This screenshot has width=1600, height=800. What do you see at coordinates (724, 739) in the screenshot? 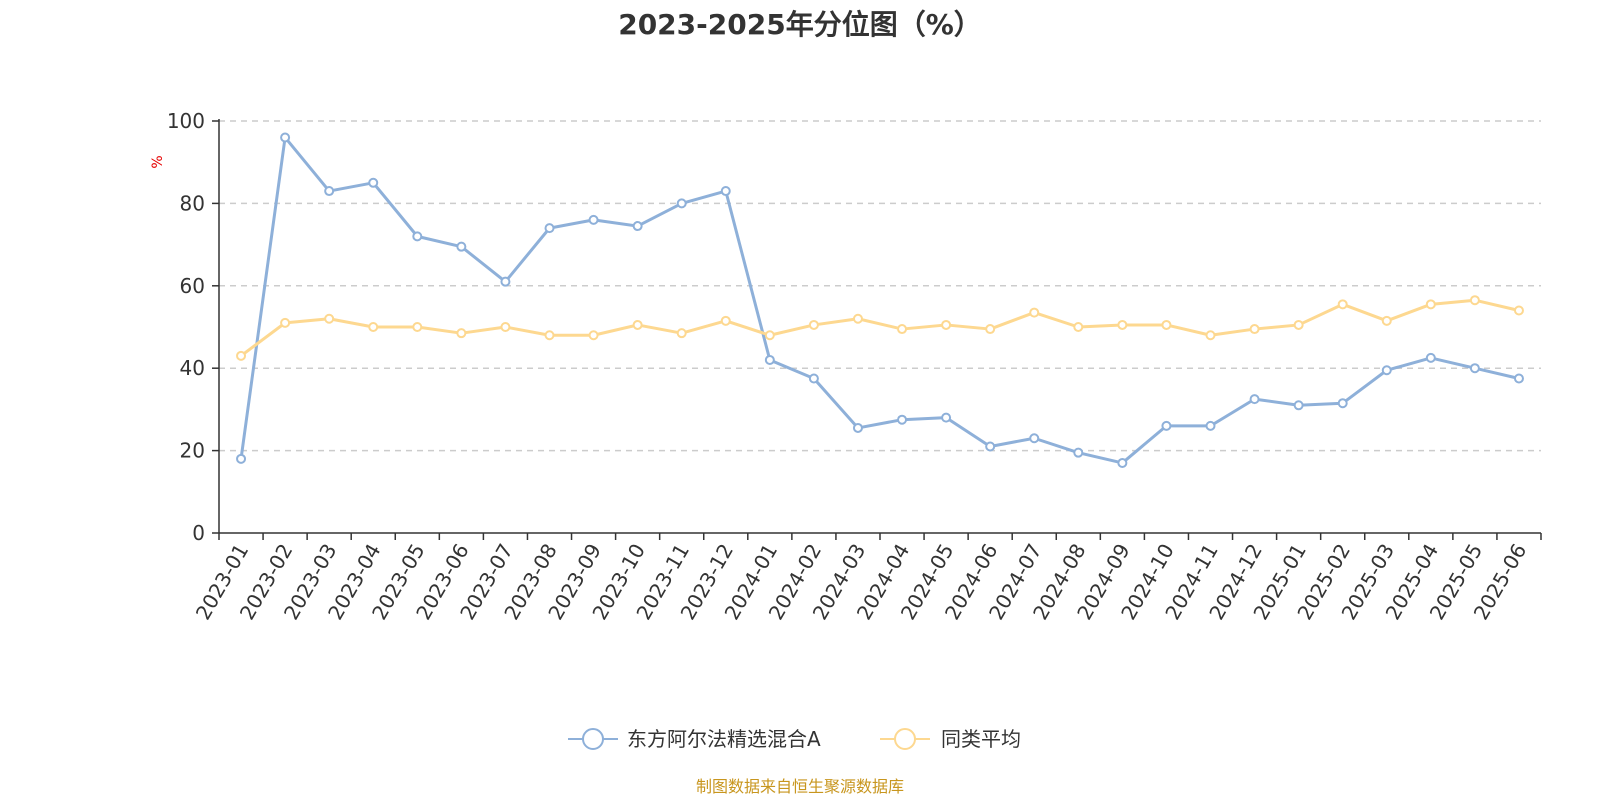
I see `legend-label: 东方阿尔法精选混合A` at bounding box center [724, 739].